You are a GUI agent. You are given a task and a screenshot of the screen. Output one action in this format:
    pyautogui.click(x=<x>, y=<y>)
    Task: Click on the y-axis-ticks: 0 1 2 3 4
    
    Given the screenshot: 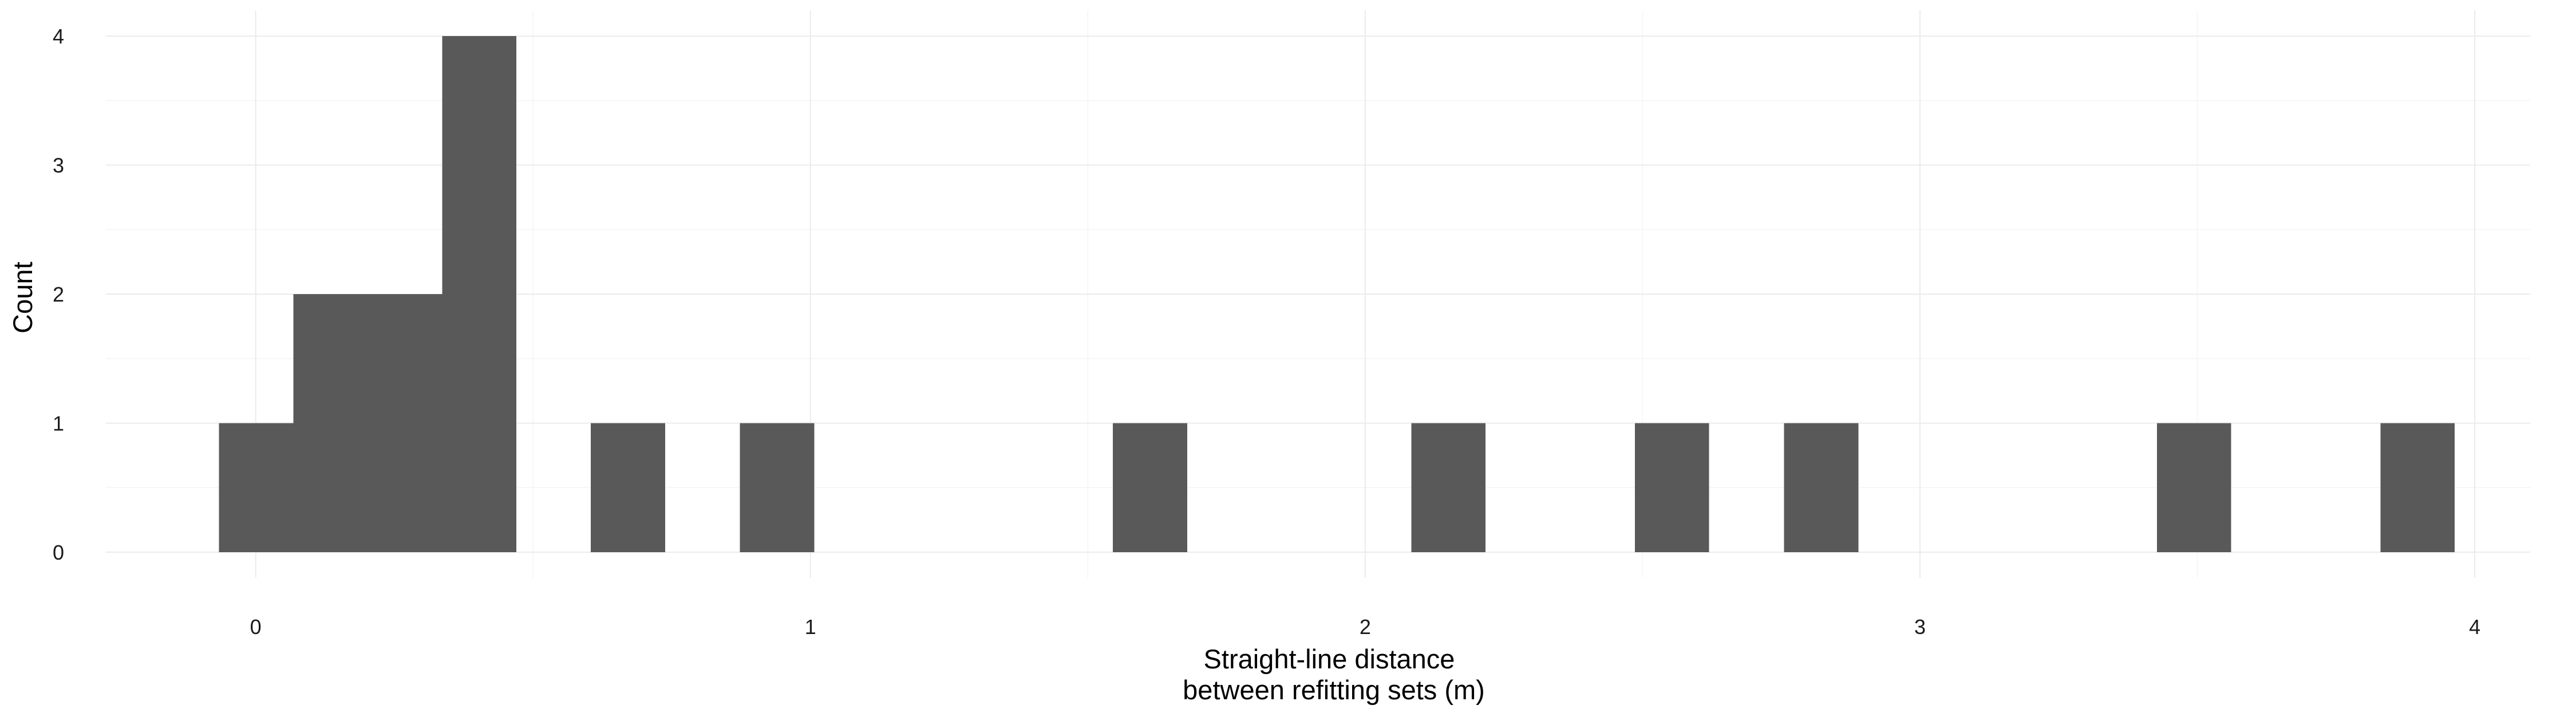 What is the action you would take?
    pyautogui.click(x=58, y=294)
    